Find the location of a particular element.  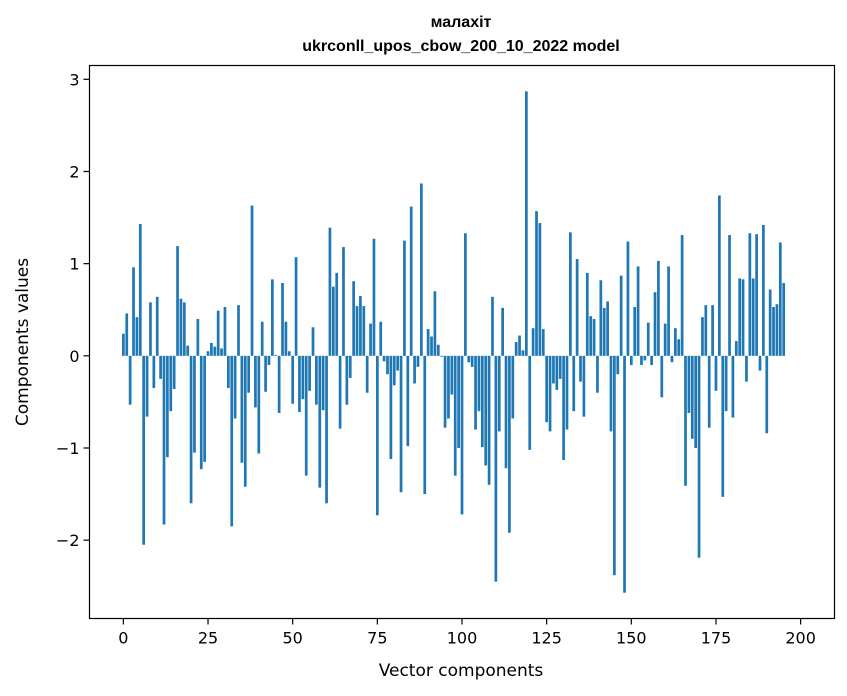

x-tick-label: 150 is located at coordinates (631, 638).